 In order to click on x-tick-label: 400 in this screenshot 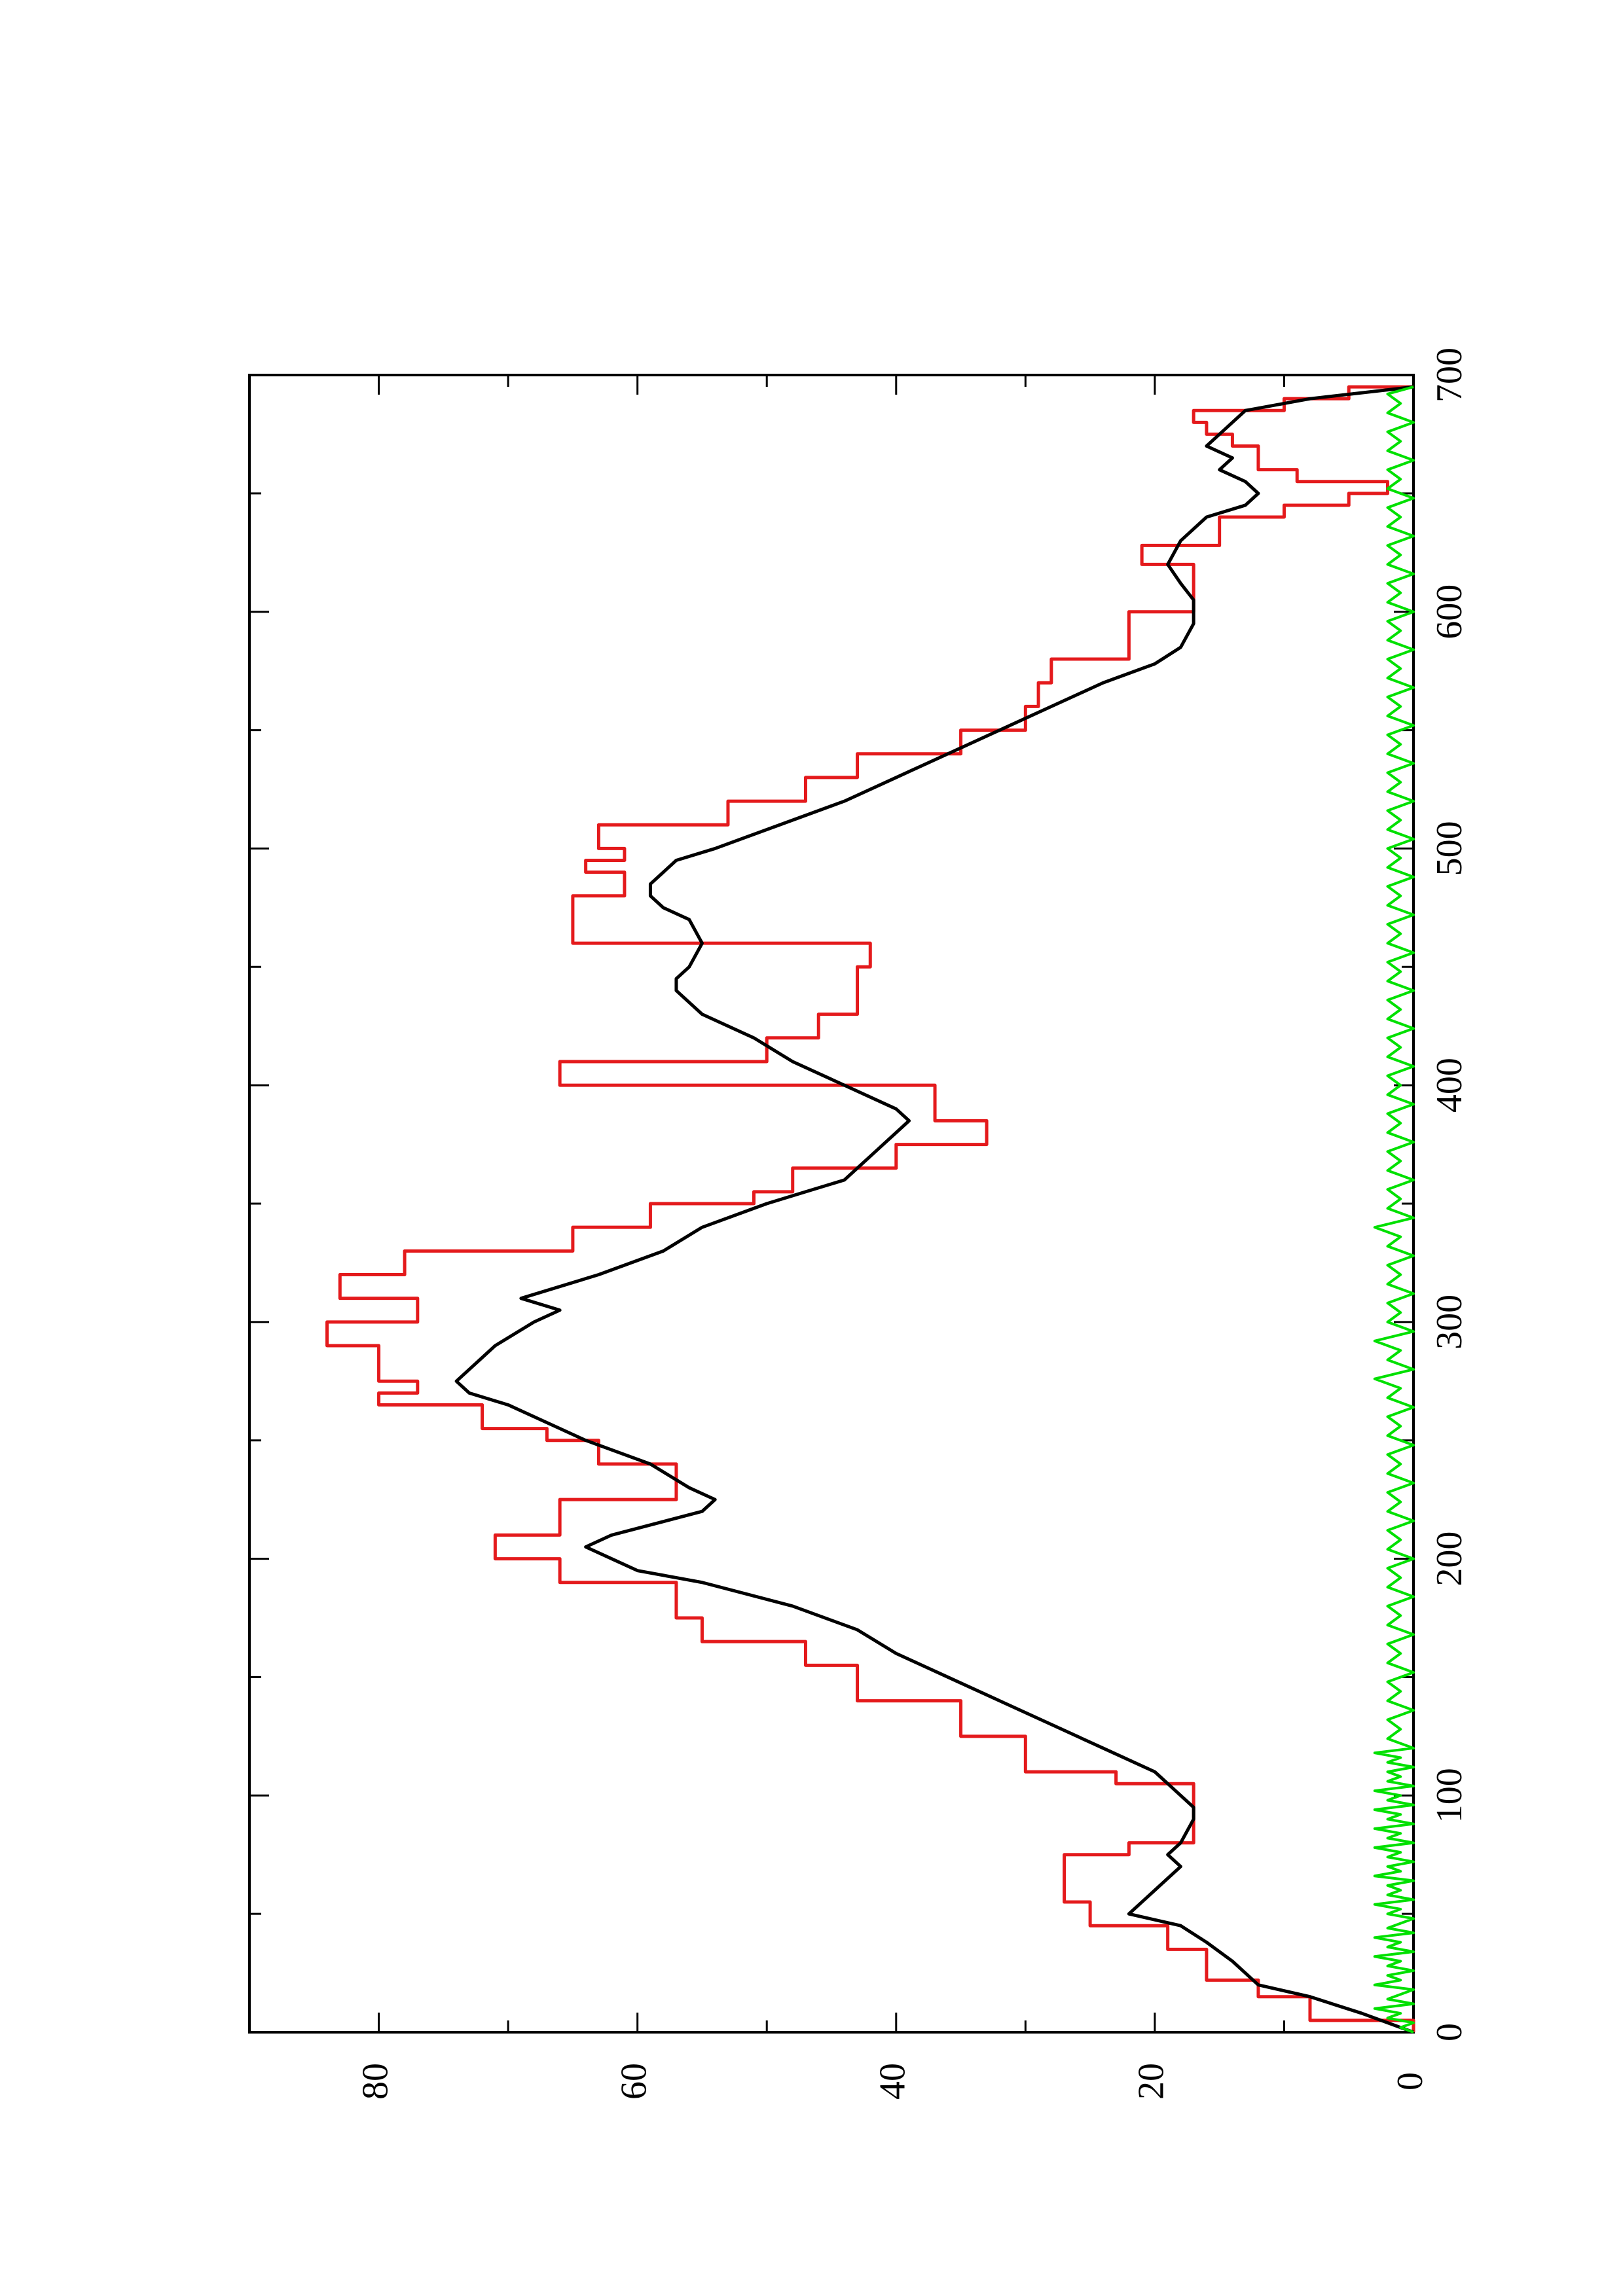, I will do `click(1449, 1085)`.